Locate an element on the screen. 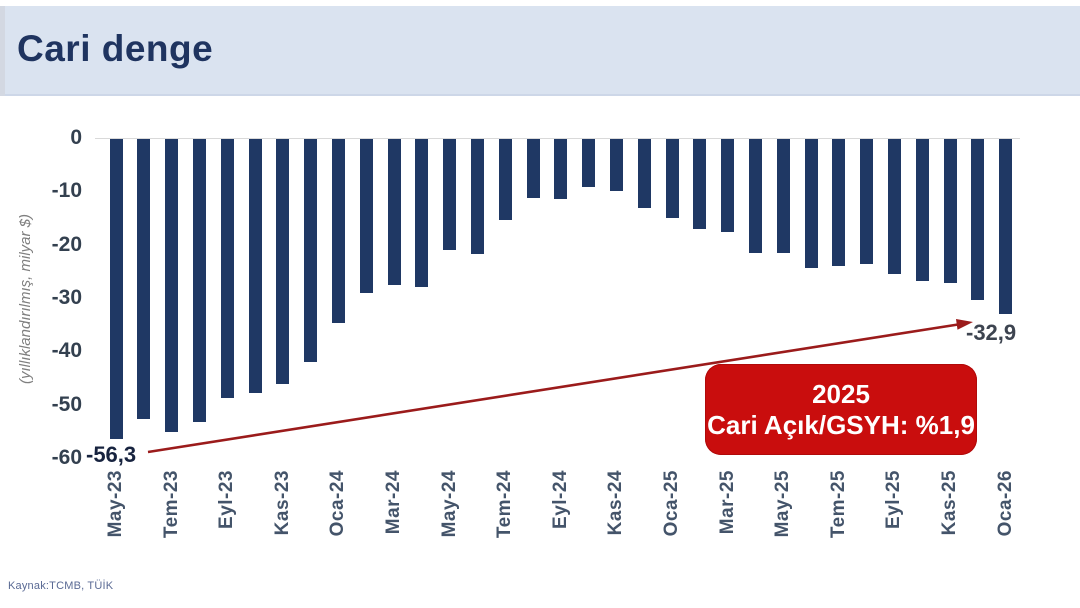 Image resolution: width=1080 pixels, height=608 pixels. x-tick-label: Kas-23 is located at coordinates (282, 503).